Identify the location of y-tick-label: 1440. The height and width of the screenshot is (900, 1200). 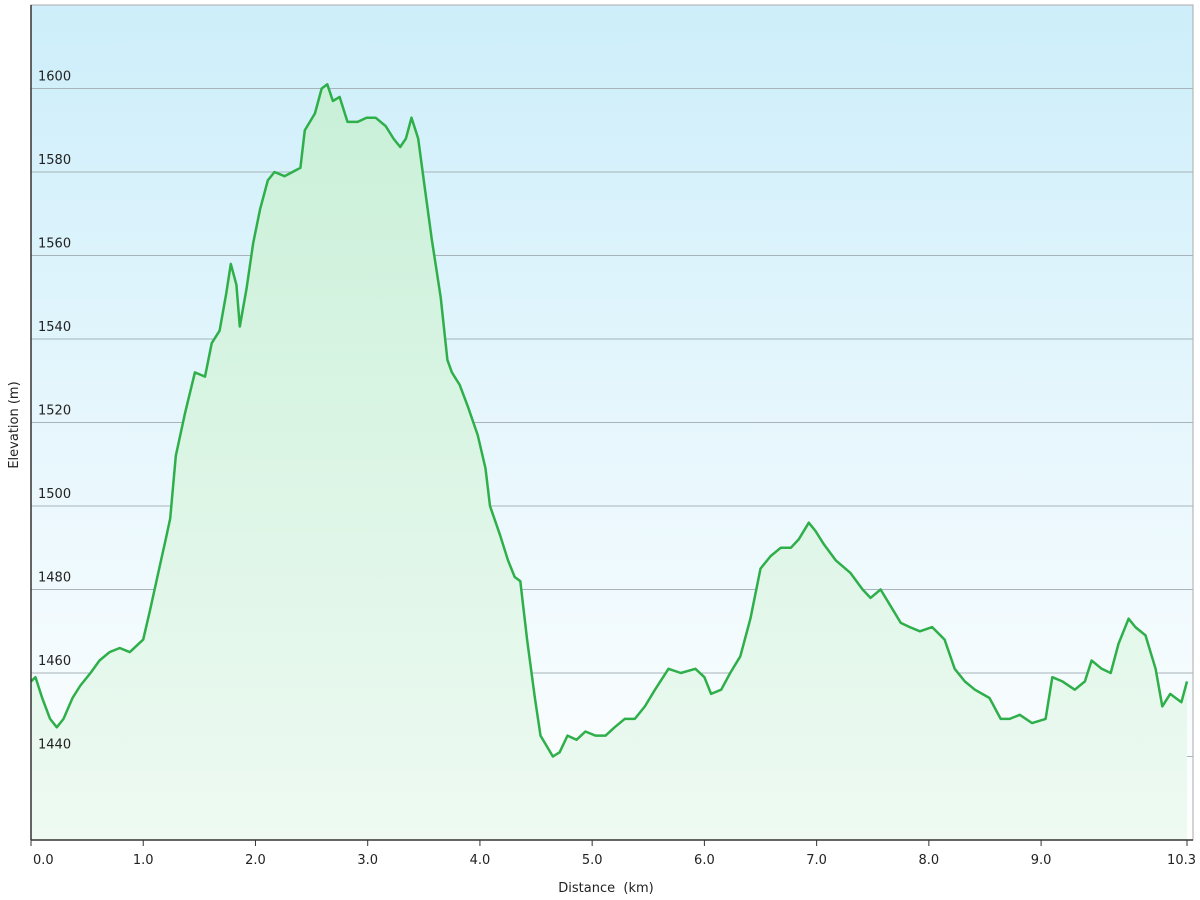
(54, 745).